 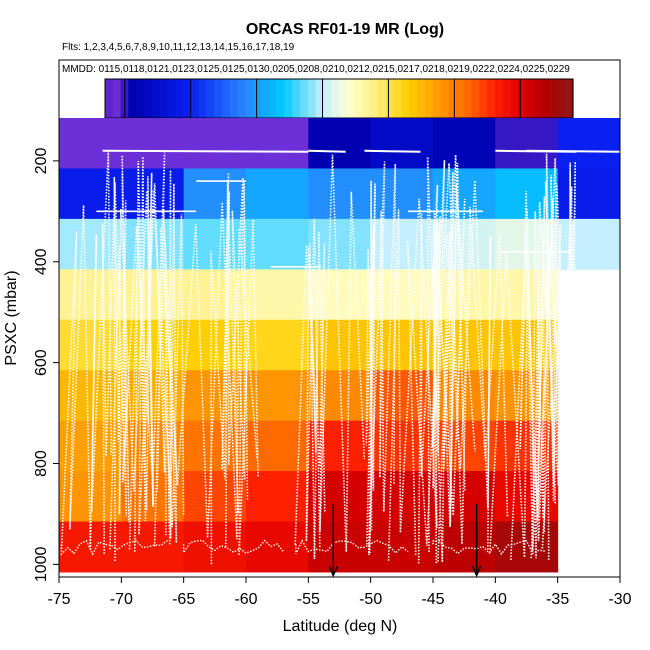 I want to click on x-tick-label: -35, so click(x=557, y=599).